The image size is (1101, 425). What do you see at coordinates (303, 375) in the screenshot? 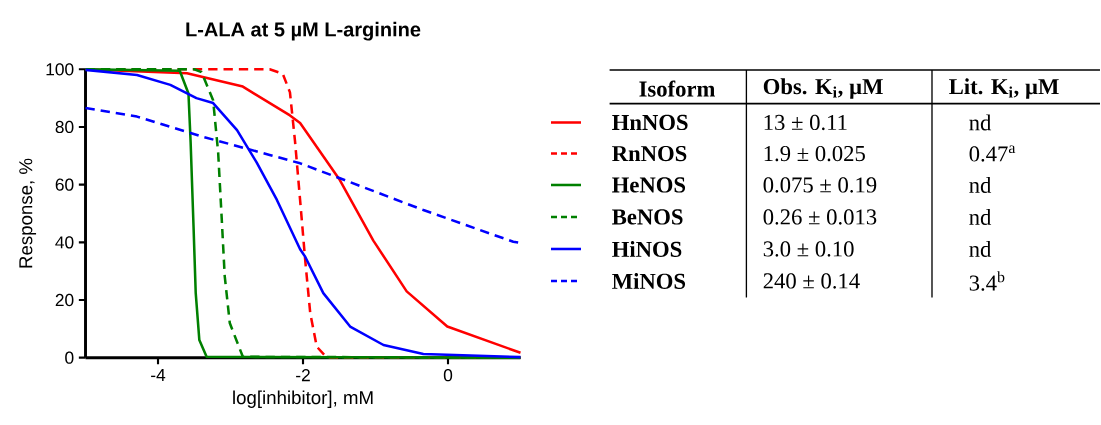
I see `x-tick-label: -2` at bounding box center [303, 375].